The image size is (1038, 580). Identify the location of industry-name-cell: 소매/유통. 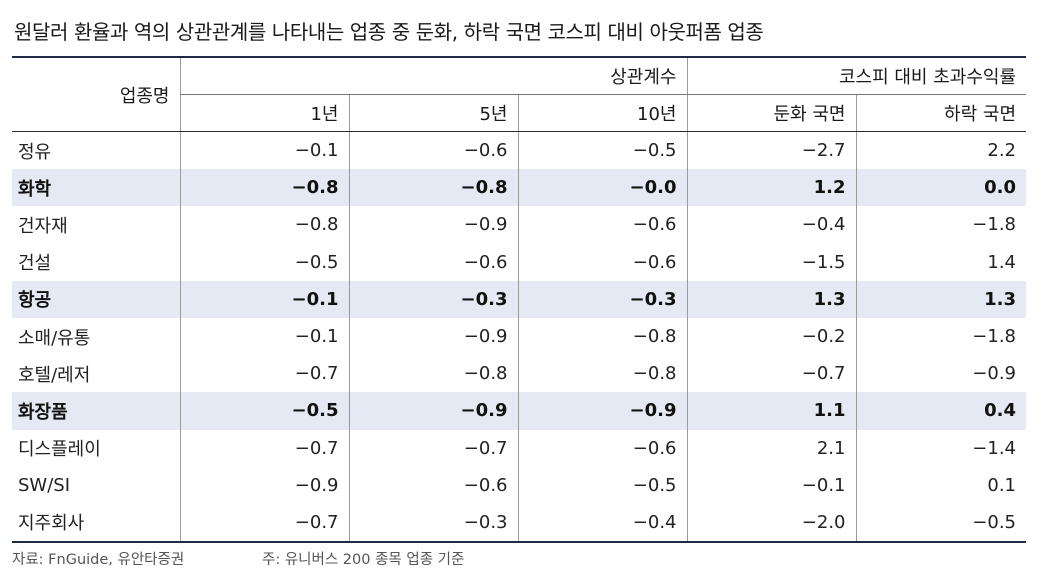
(54, 338).